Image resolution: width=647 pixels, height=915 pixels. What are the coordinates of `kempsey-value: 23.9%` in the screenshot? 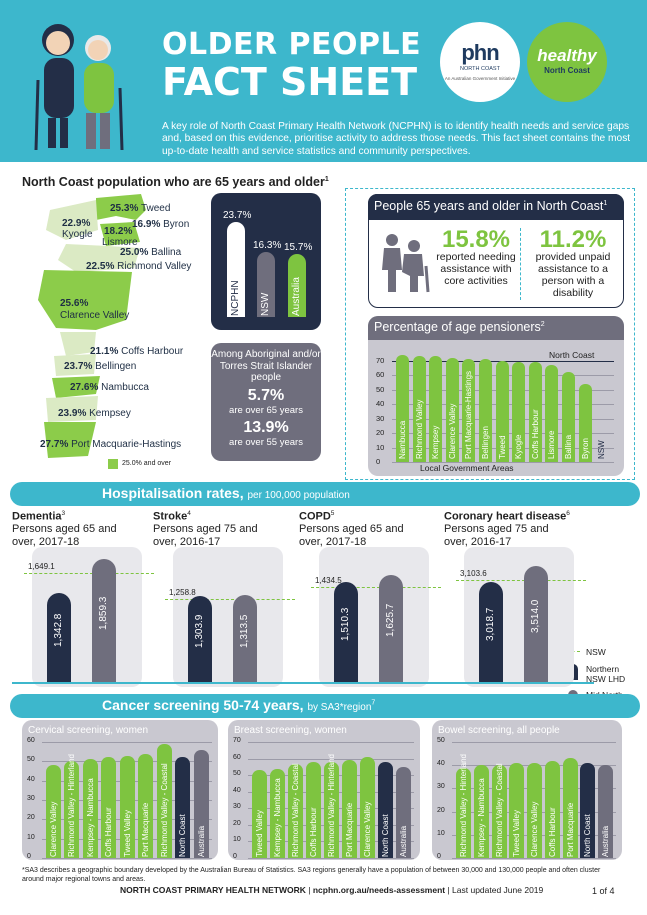 It's located at (72, 413).